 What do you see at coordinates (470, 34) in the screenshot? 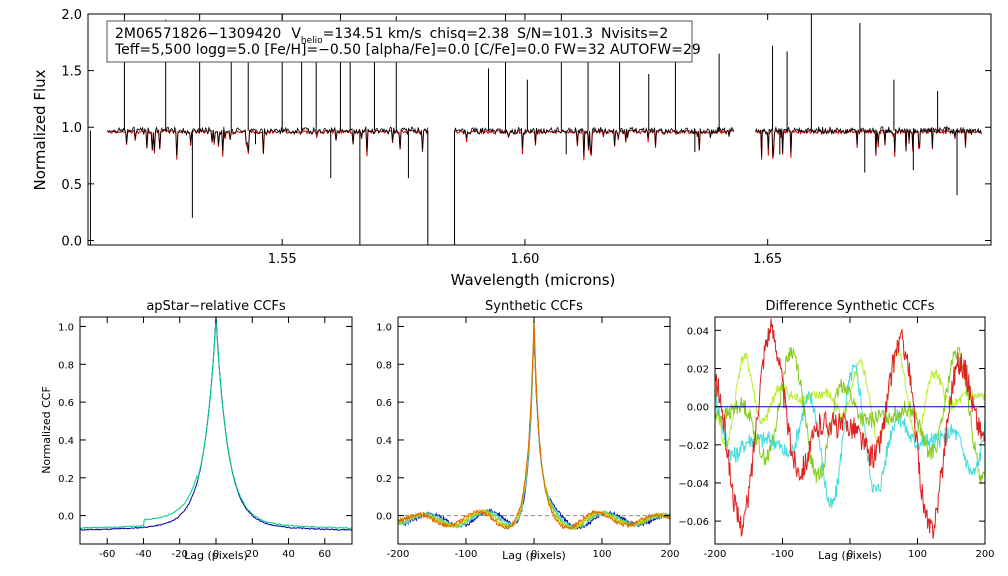
I see `chisq-value: chisq=2.38` at bounding box center [470, 34].